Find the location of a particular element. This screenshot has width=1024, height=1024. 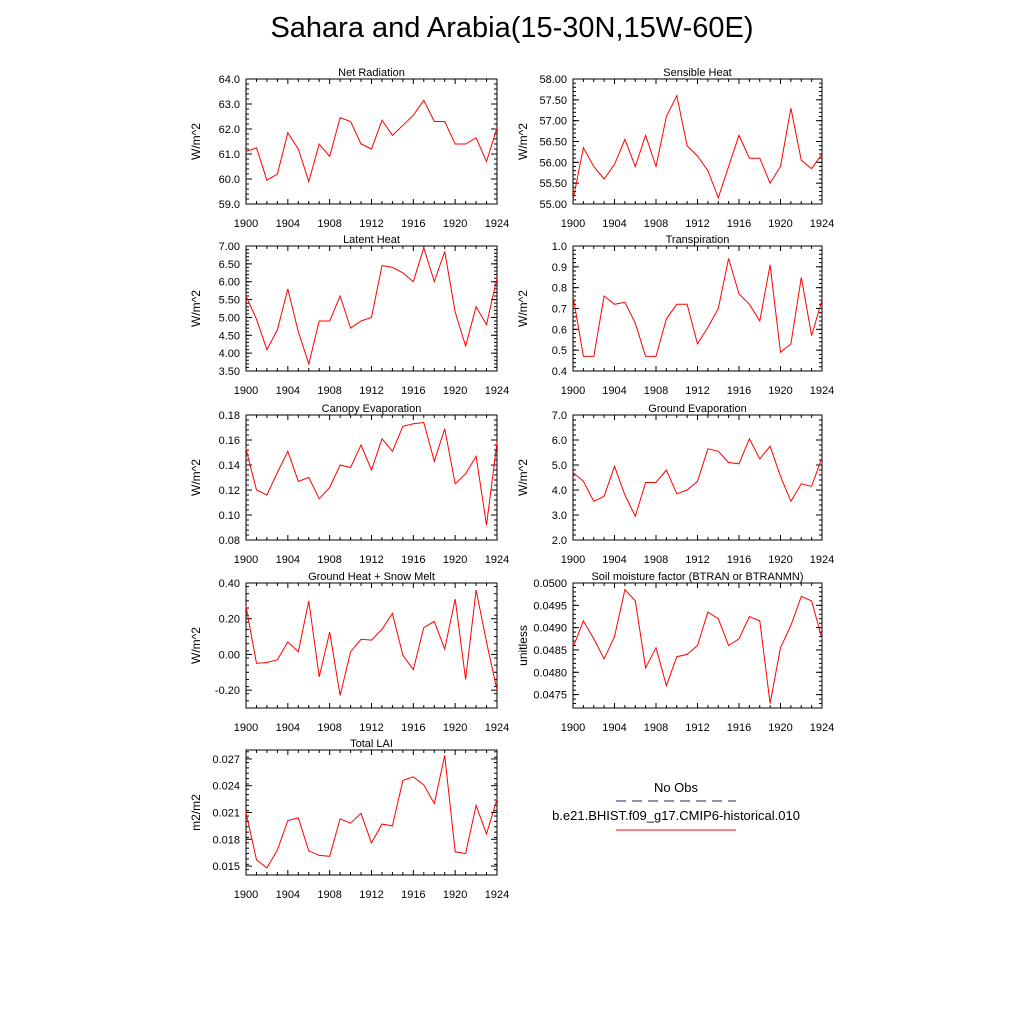

y-tick-label: 0.16 is located at coordinates (229, 441).